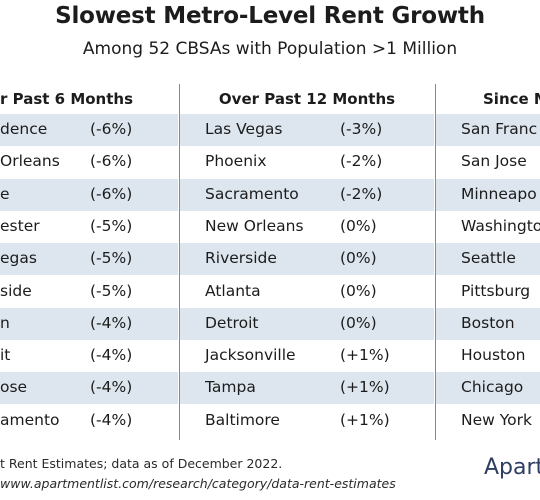 This screenshot has height=500, width=540. I want to click on table-row: Minneapo, so click(488, 194).